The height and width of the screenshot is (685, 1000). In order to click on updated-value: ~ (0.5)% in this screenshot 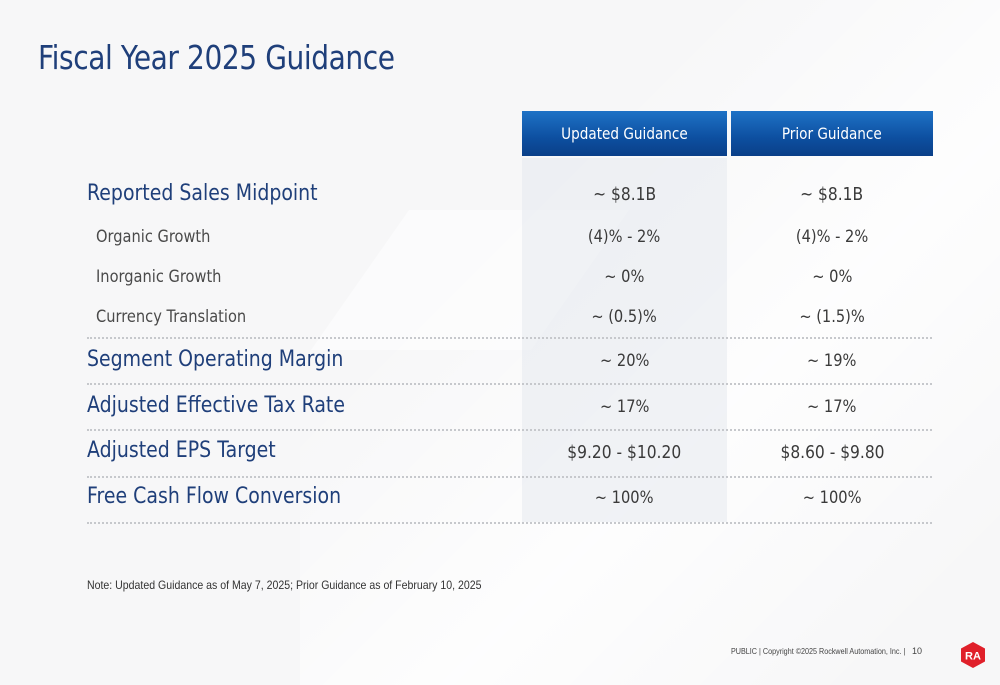, I will do `click(624, 317)`.